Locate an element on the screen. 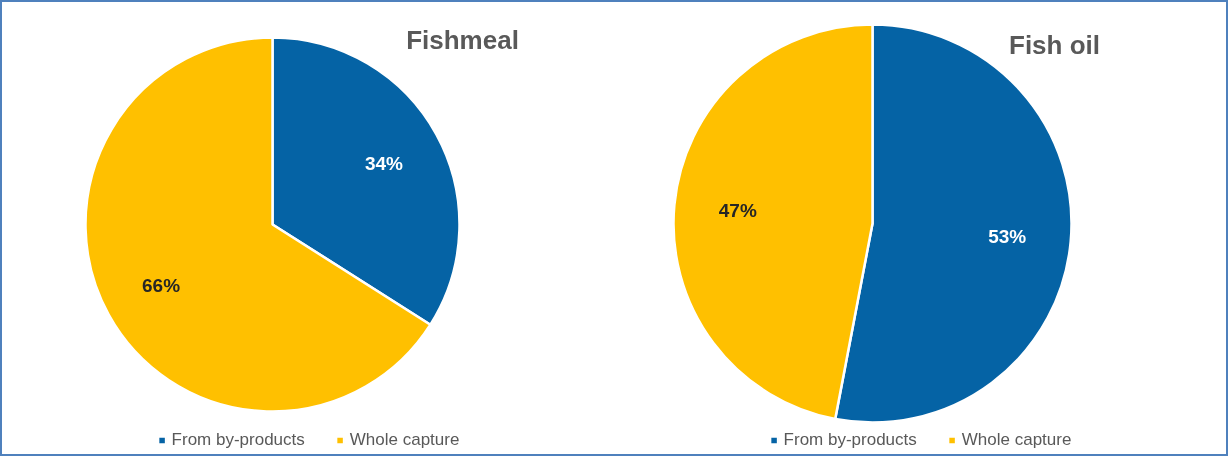  chart-title: Fish oil is located at coordinates (1054, 44).